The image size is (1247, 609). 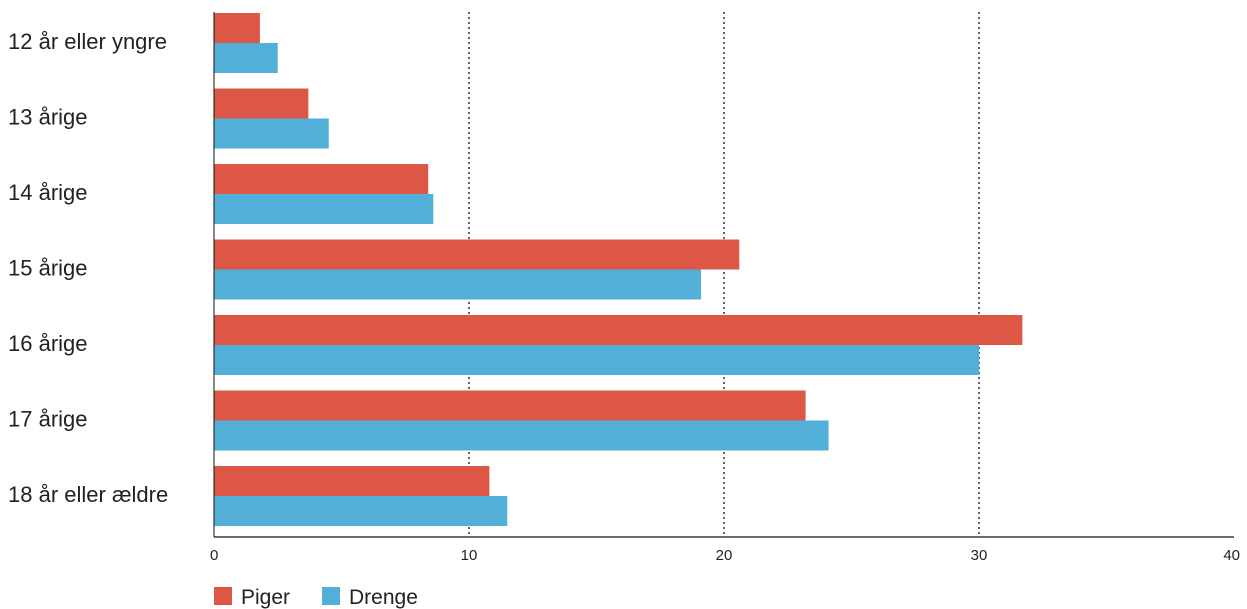 I want to click on category-label-3: 15 årige, so click(x=48, y=268).